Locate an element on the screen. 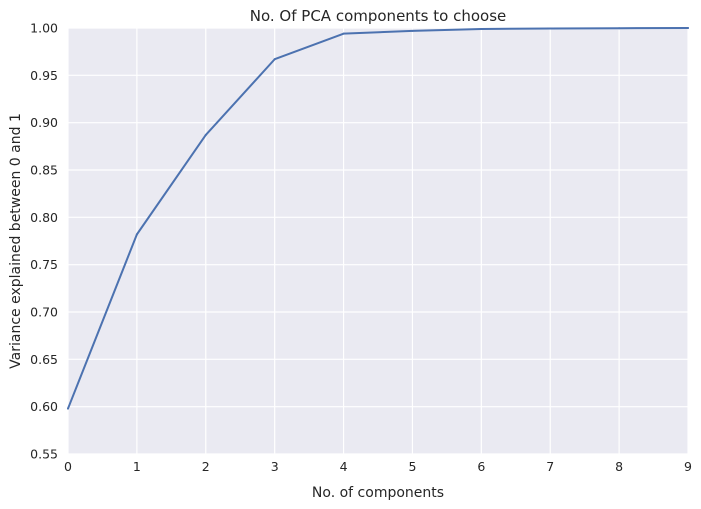 Image resolution: width=701 pixels, height=509 pixels. x-tick-label: 2 is located at coordinates (206, 466).